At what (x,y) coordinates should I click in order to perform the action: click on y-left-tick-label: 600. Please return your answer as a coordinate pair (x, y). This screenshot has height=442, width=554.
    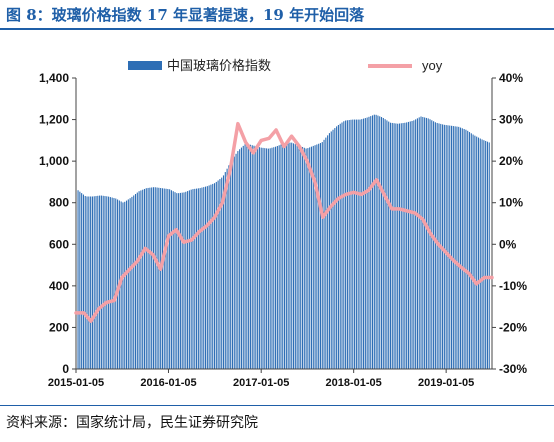
    Looking at the image, I should click on (59, 244).